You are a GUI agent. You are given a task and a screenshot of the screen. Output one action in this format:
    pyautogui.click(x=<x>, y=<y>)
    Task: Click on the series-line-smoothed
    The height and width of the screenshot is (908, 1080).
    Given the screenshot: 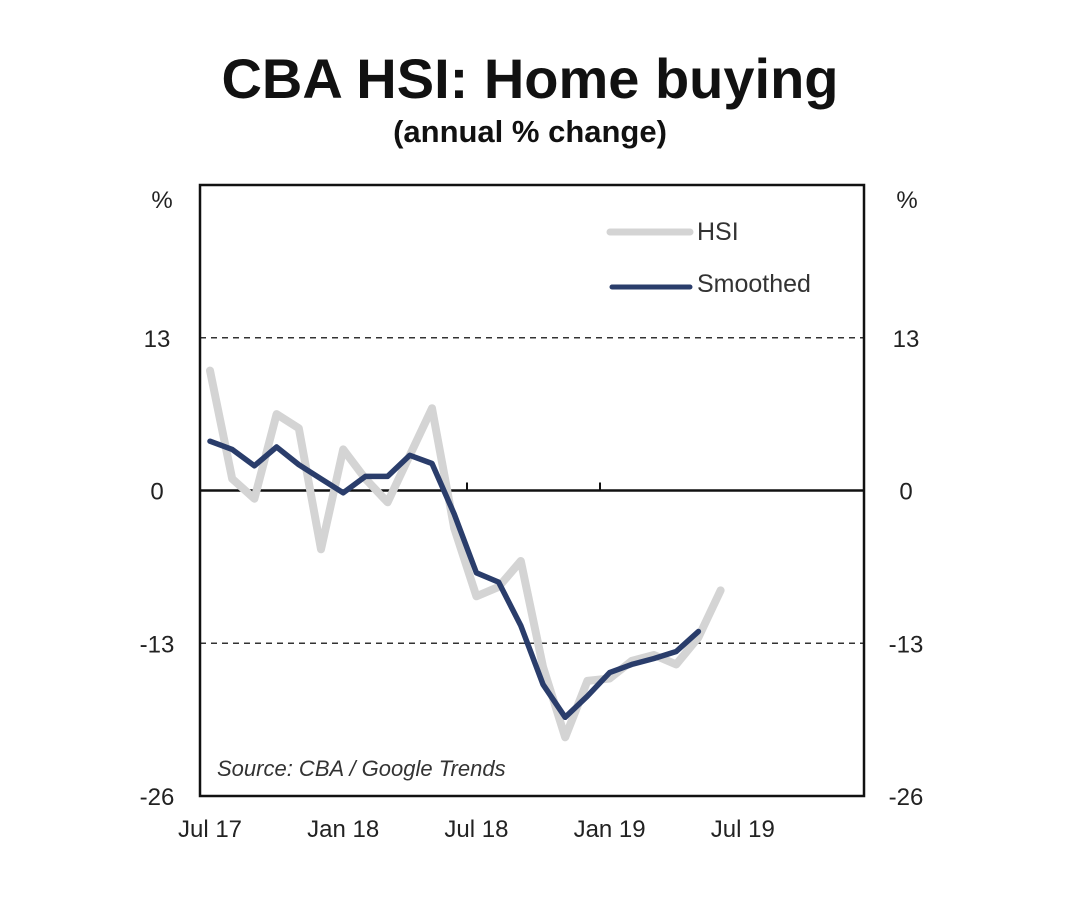 What is the action you would take?
    pyautogui.click(x=454, y=579)
    